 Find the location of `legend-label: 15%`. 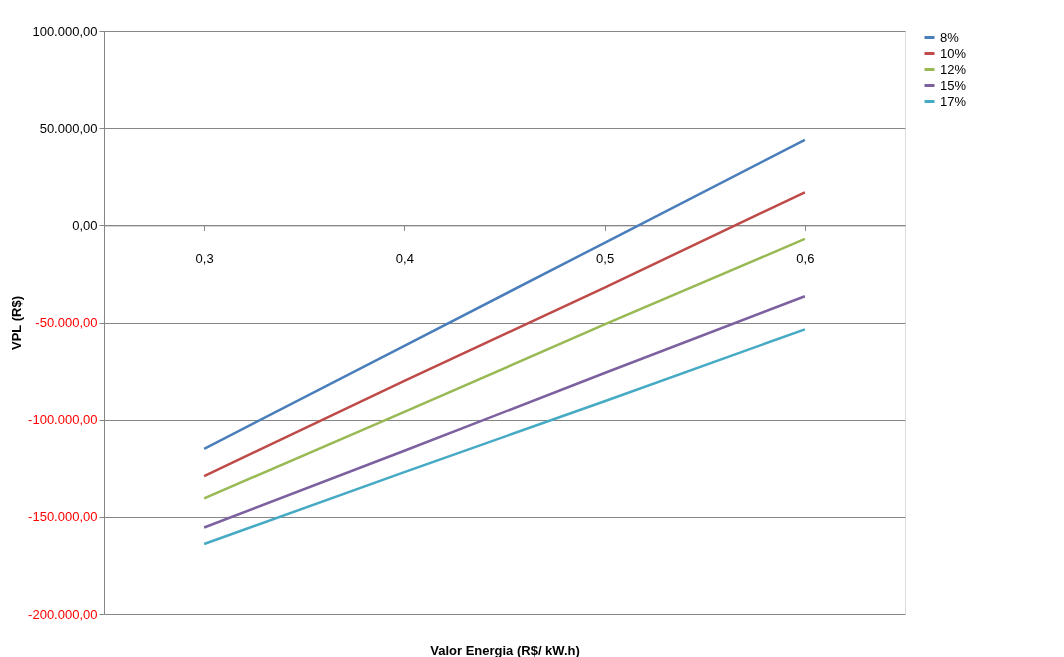

legend-label: 15% is located at coordinates (953, 85).